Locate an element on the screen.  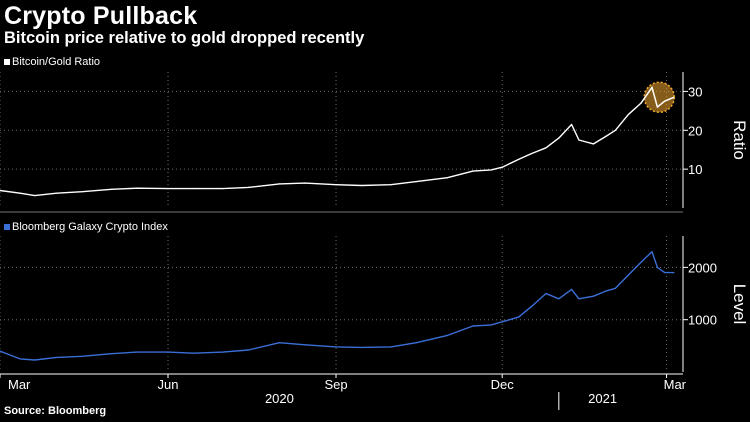
chart-title: Crypto Pullback is located at coordinates (101, 16).